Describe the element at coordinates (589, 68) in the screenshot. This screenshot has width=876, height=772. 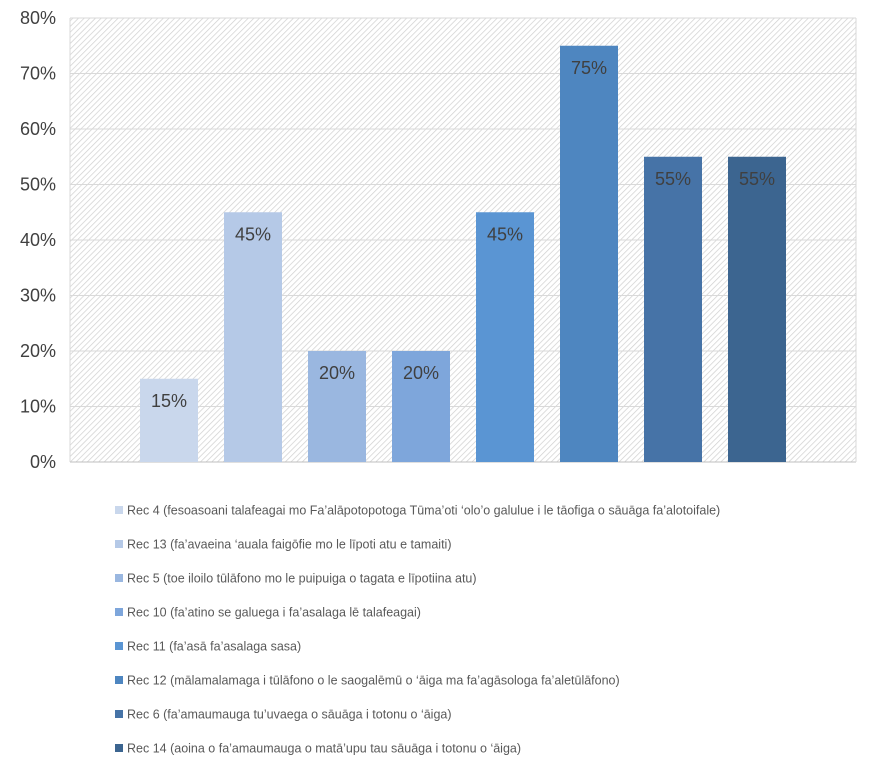
I see `bar-data-label: 75%` at that location.